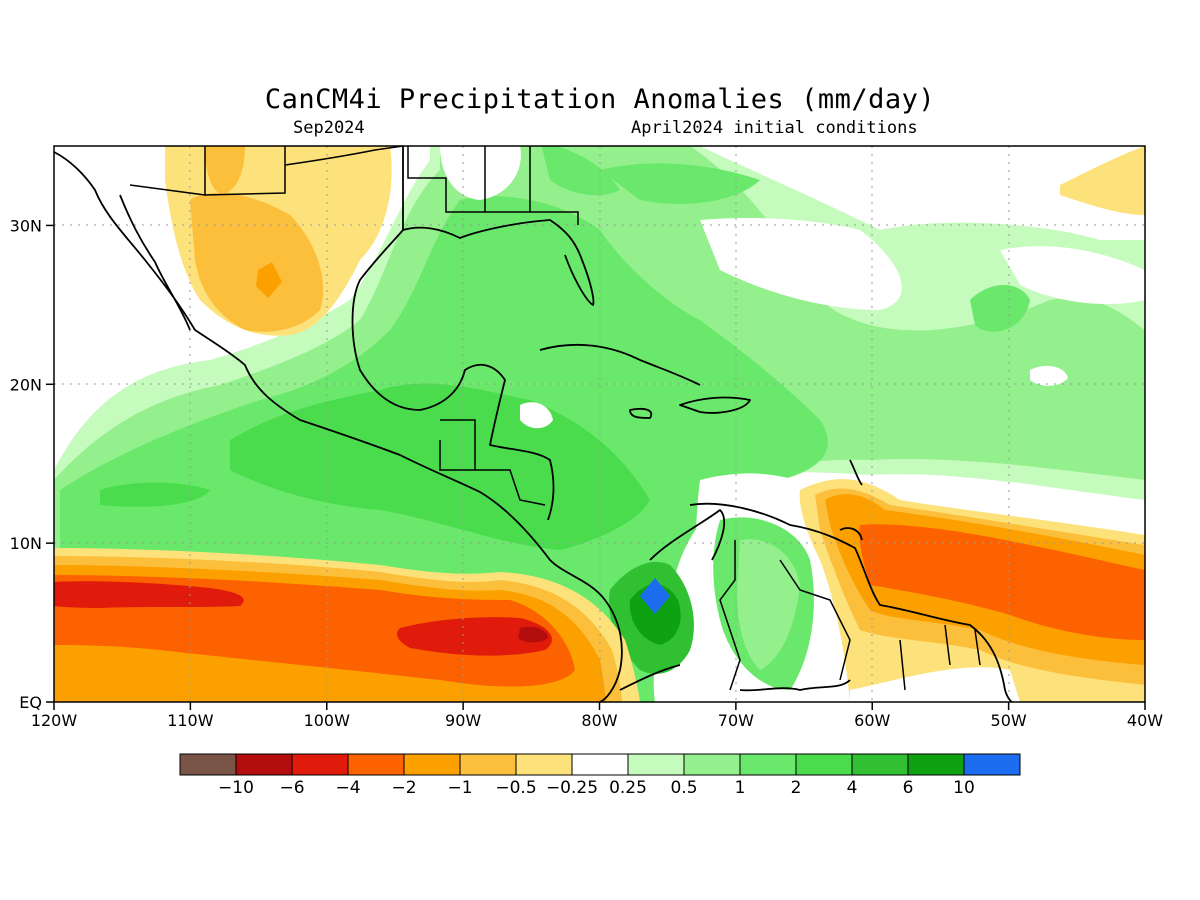 The image size is (1200, 900). I want to click on lon-tick-label: 120W, so click(54, 720).